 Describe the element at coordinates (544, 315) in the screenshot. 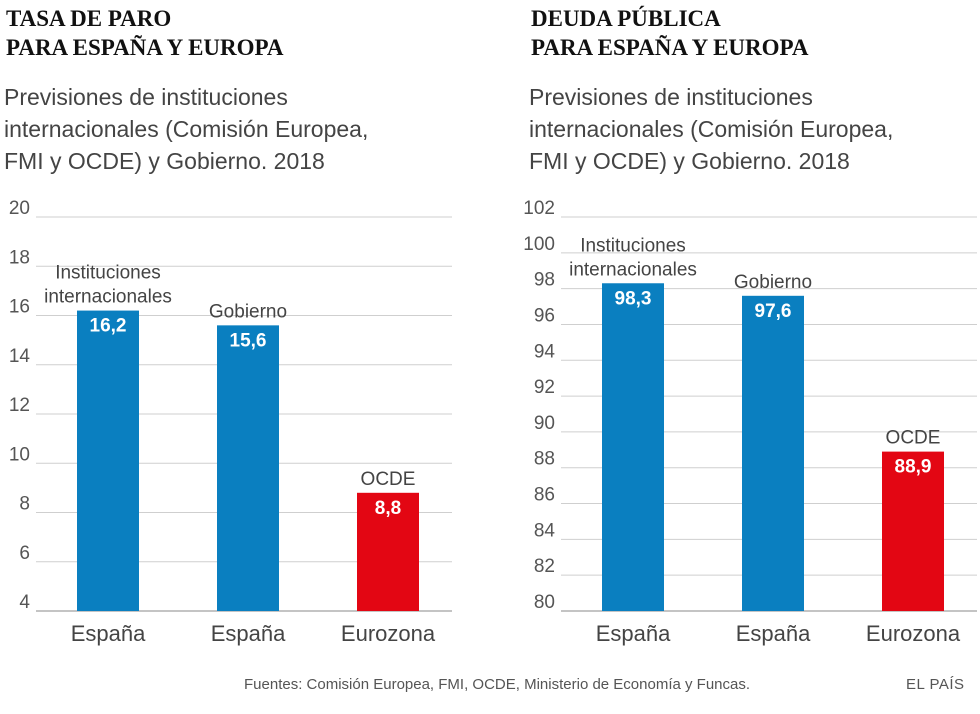

I see `y-tick-label: 96` at that location.